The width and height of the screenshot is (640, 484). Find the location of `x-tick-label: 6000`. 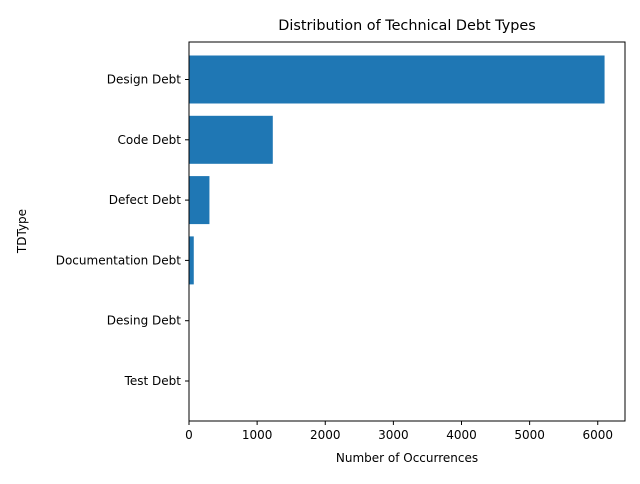

x-tick-label: 6000 is located at coordinates (597, 435).